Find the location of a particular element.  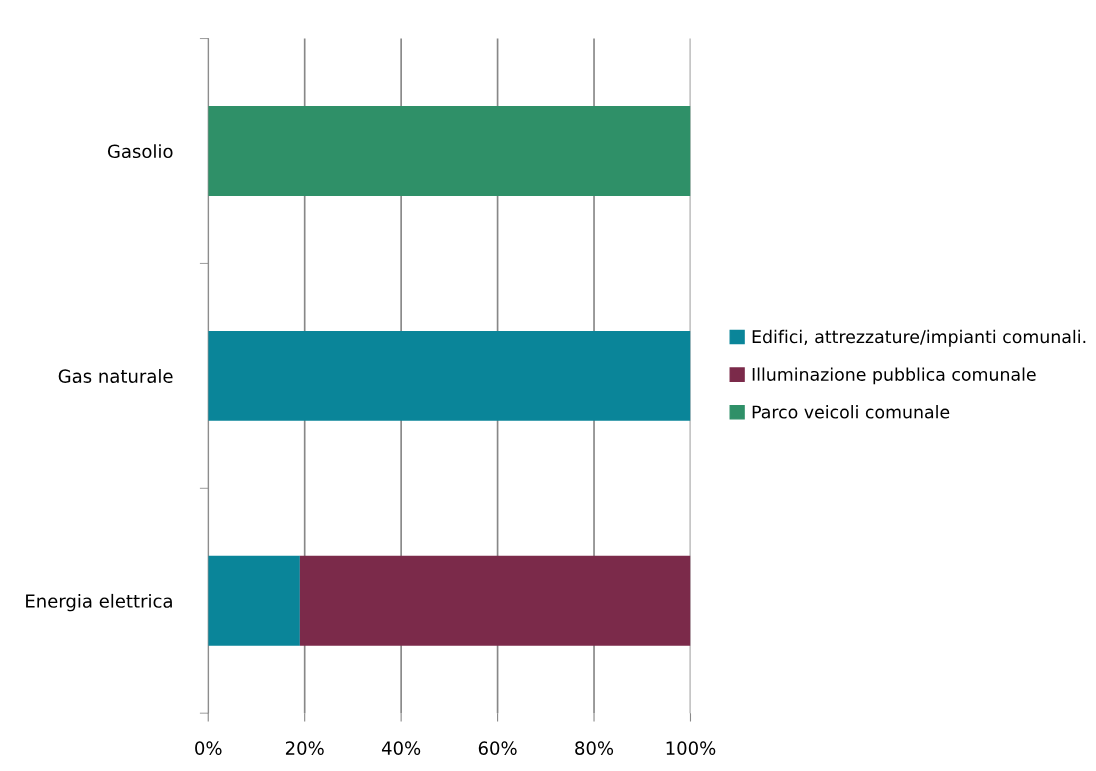

x-tick-label: 80% is located at coordinates (594, 748).